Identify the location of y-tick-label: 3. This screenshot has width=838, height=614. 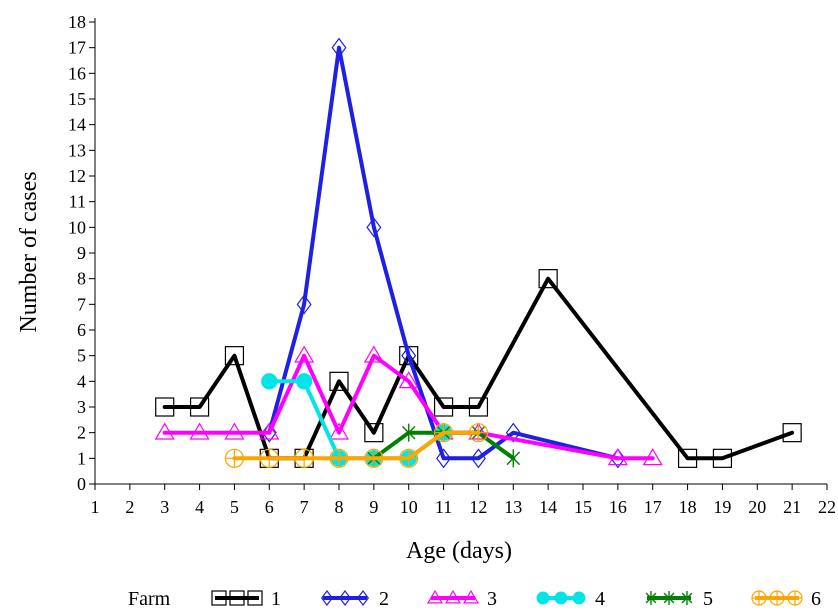
(81, 407).